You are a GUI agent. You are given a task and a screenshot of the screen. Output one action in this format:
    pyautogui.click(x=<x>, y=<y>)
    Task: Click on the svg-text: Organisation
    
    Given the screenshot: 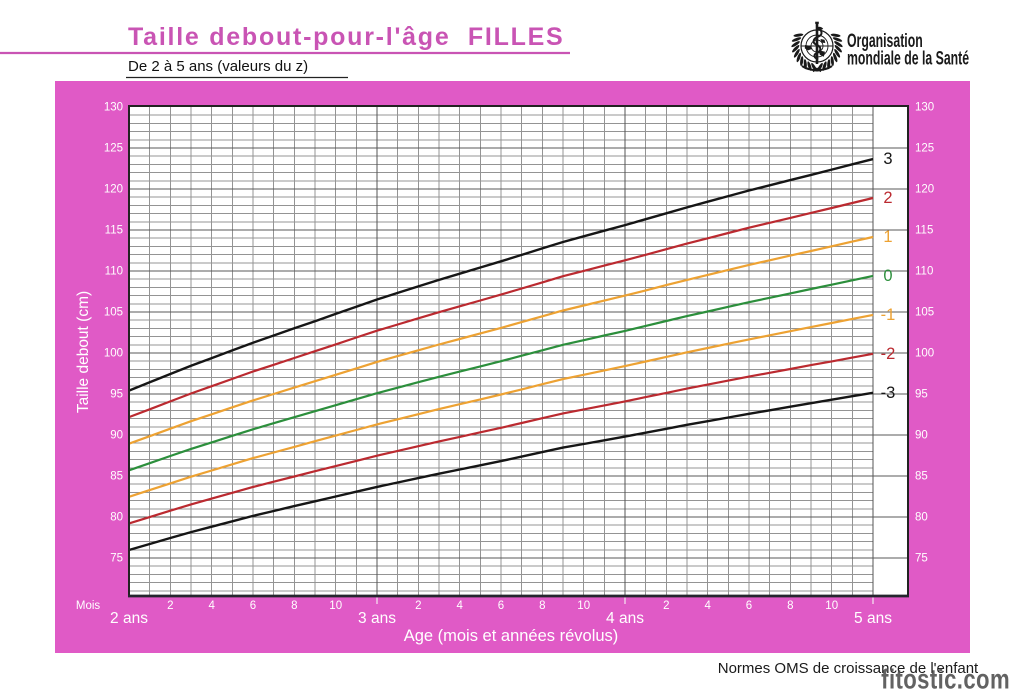 What is the action you would take?
    pyautogui.click(x=885, y=41)
    